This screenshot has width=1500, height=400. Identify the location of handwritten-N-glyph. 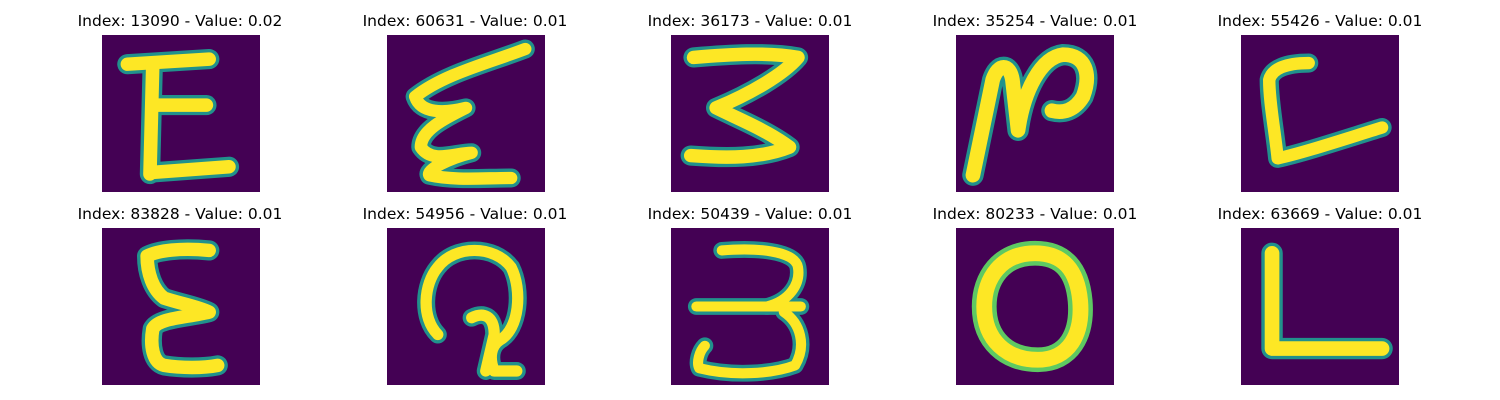
(1030, 114).